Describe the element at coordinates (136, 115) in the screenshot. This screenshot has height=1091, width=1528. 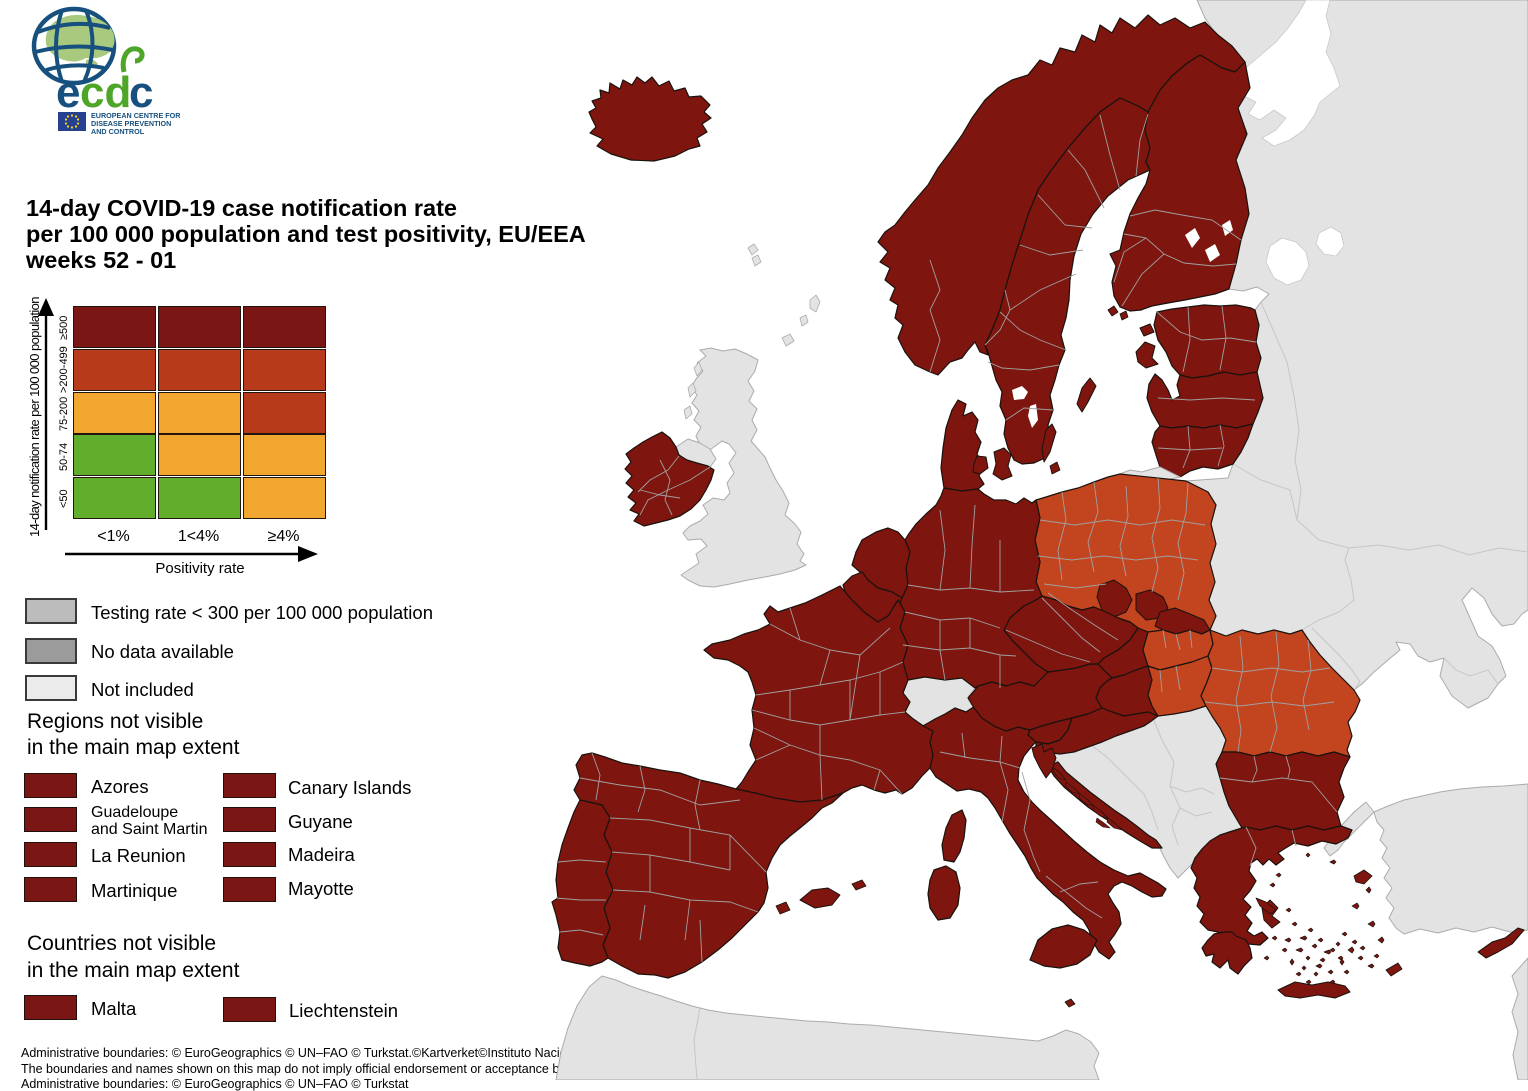
I see `svg-text: EUROPEAN CENTRE FOR` at that location.